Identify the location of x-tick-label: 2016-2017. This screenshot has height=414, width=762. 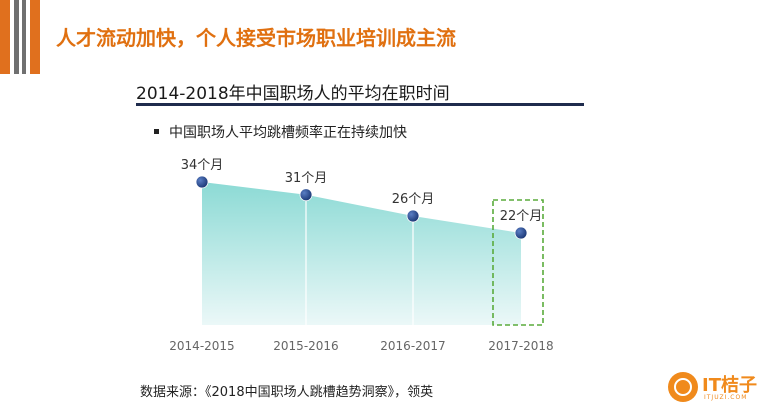
(412, 346).